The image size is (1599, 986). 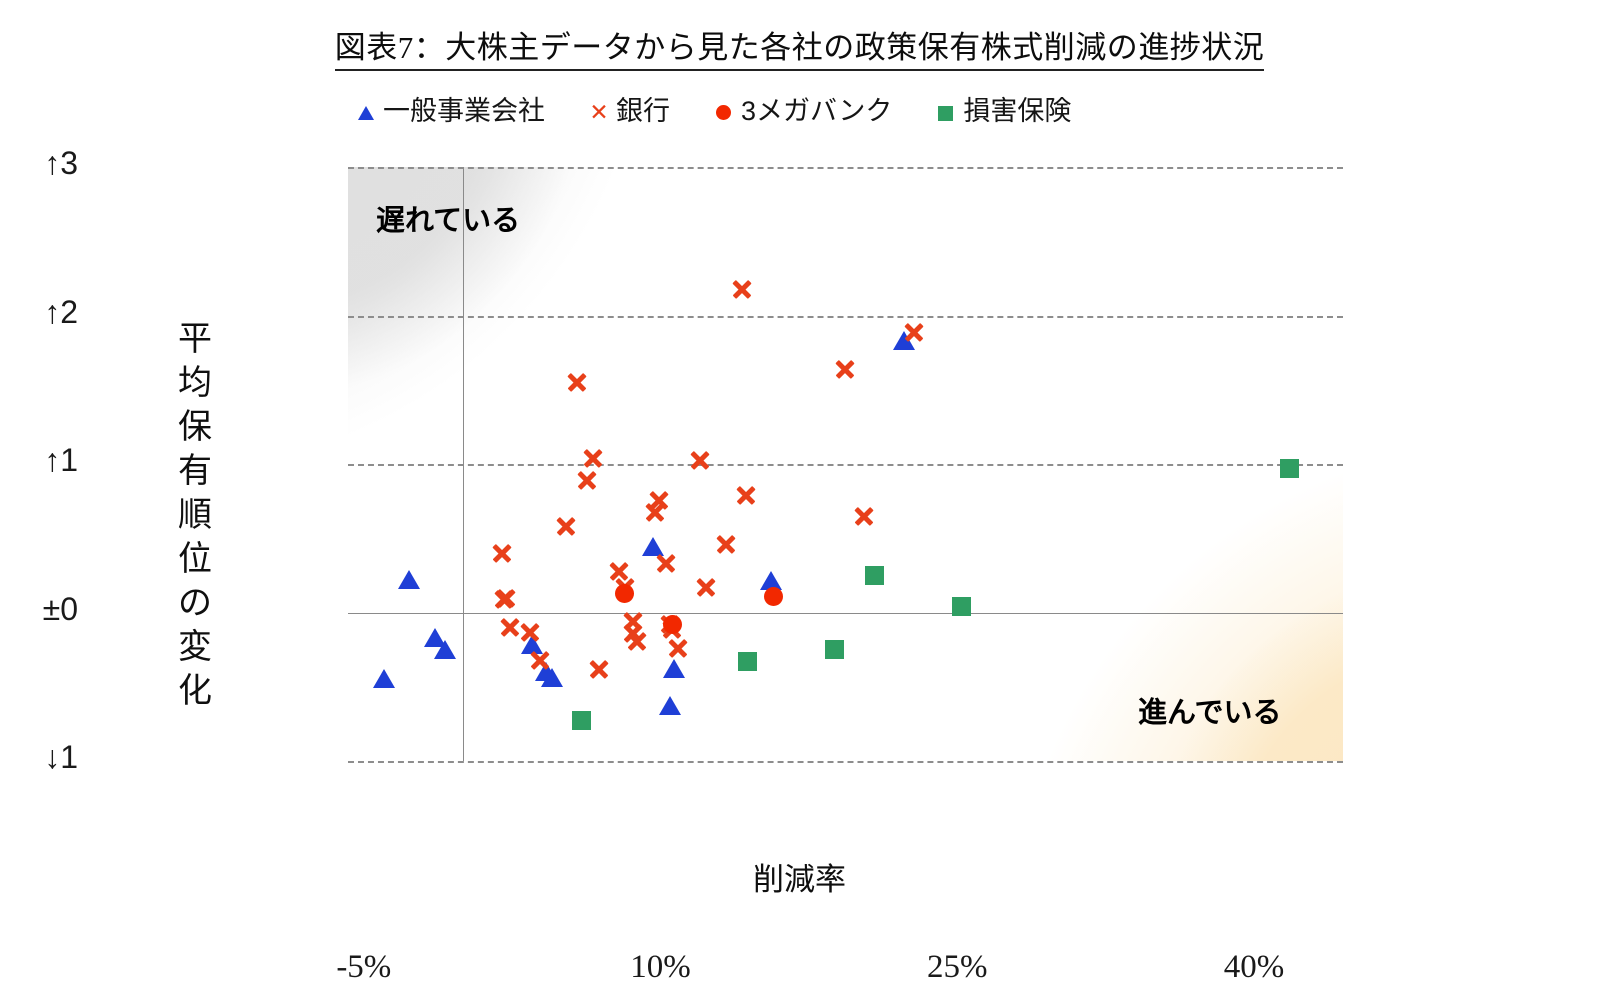 I want to click on chart-title: 図表7：大株主データから見た各社の政策保有株式削減の進捗状況, so click(x=799, y=46).